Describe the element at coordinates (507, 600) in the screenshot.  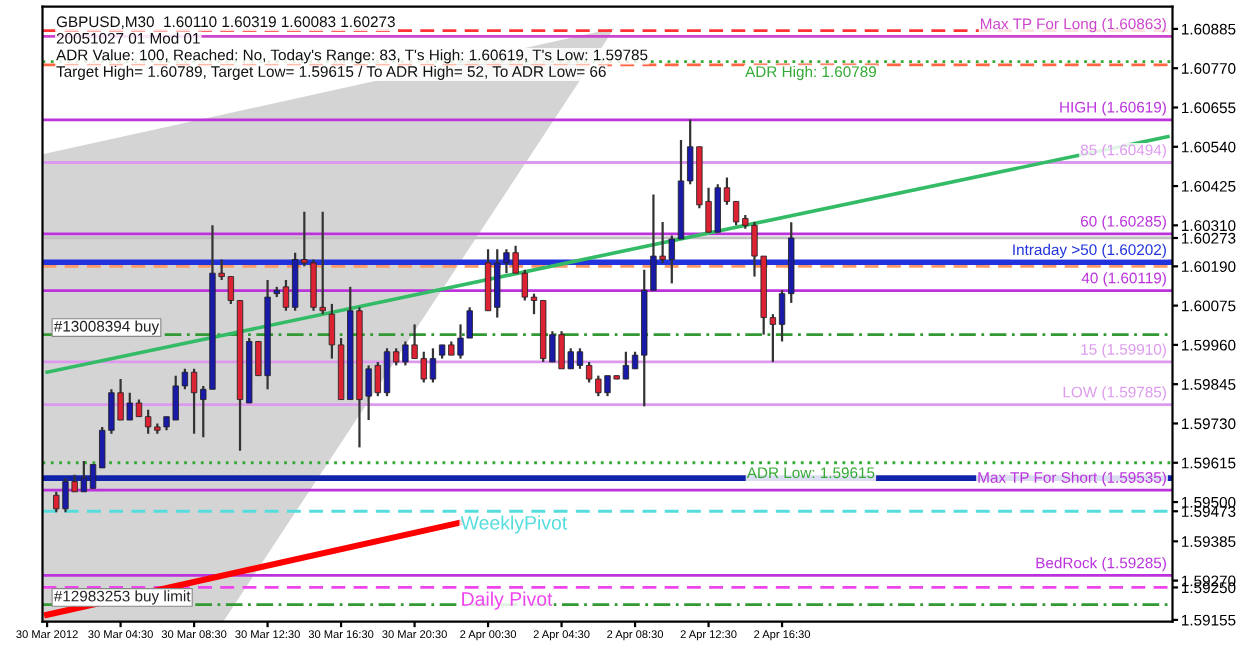
I see `ref-line-label: Daily Pivot` at that location.